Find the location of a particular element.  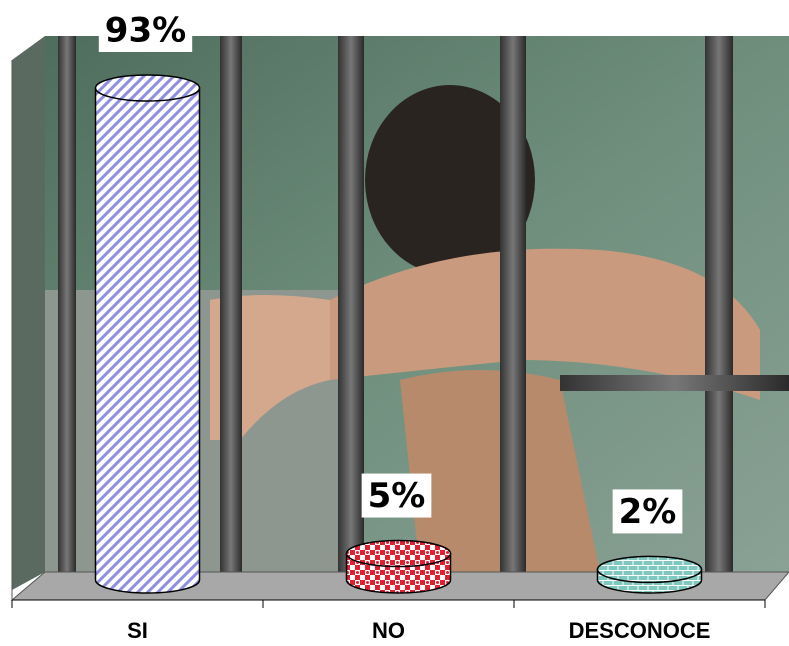

x-tick-label: NO is located at coordinates (388, 630).